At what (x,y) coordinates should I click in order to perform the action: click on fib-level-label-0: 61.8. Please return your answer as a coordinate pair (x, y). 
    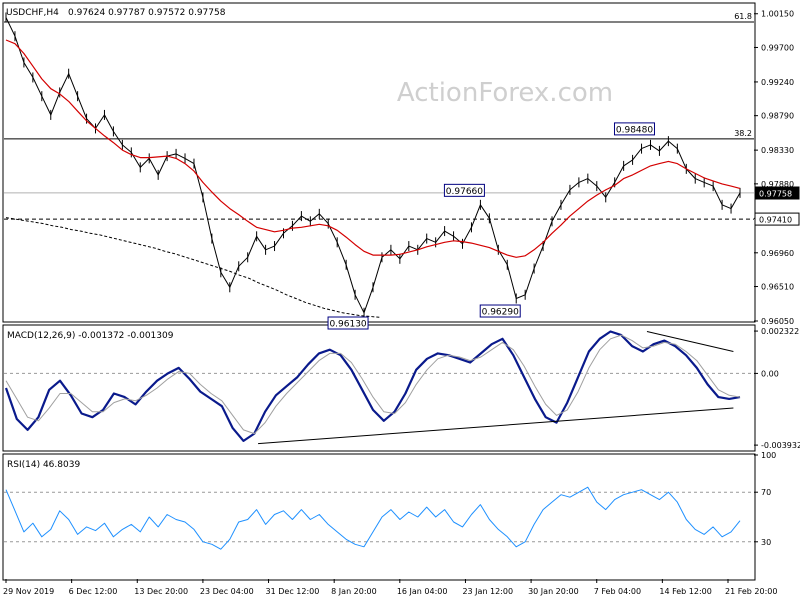
    Looking at the image, I should click on (743, 16).